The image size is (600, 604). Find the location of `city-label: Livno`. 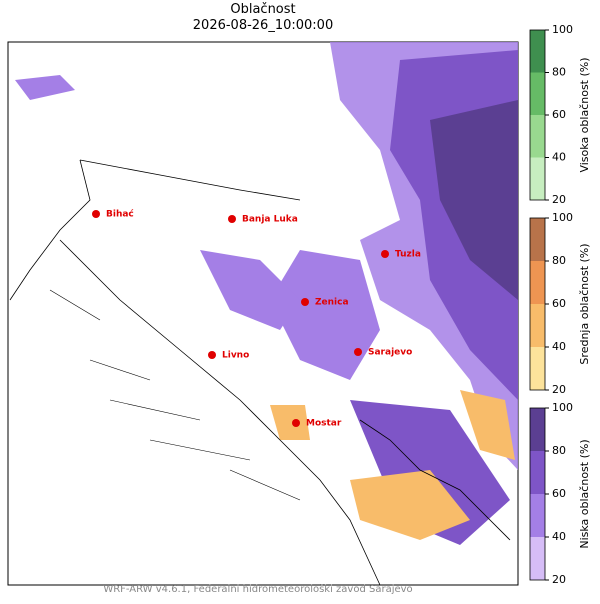

city-label: Livno is located at coordinates (235, 356).